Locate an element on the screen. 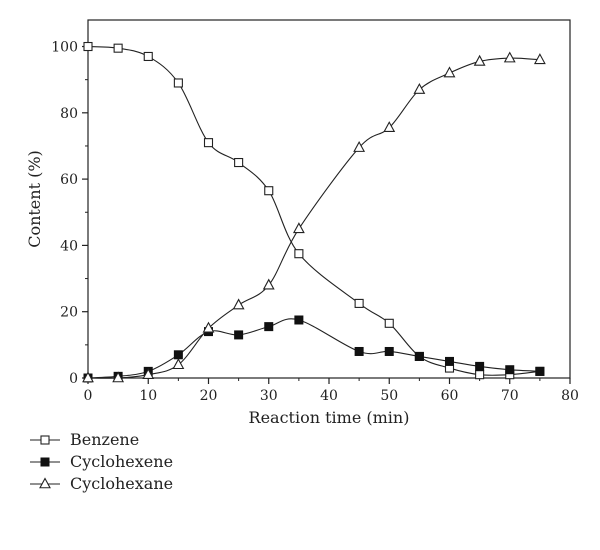 The width and height of the screenshot is (600, 550). legend: Benzene Cyclohexene Cyclohexane is located at coordinates (101, 461).